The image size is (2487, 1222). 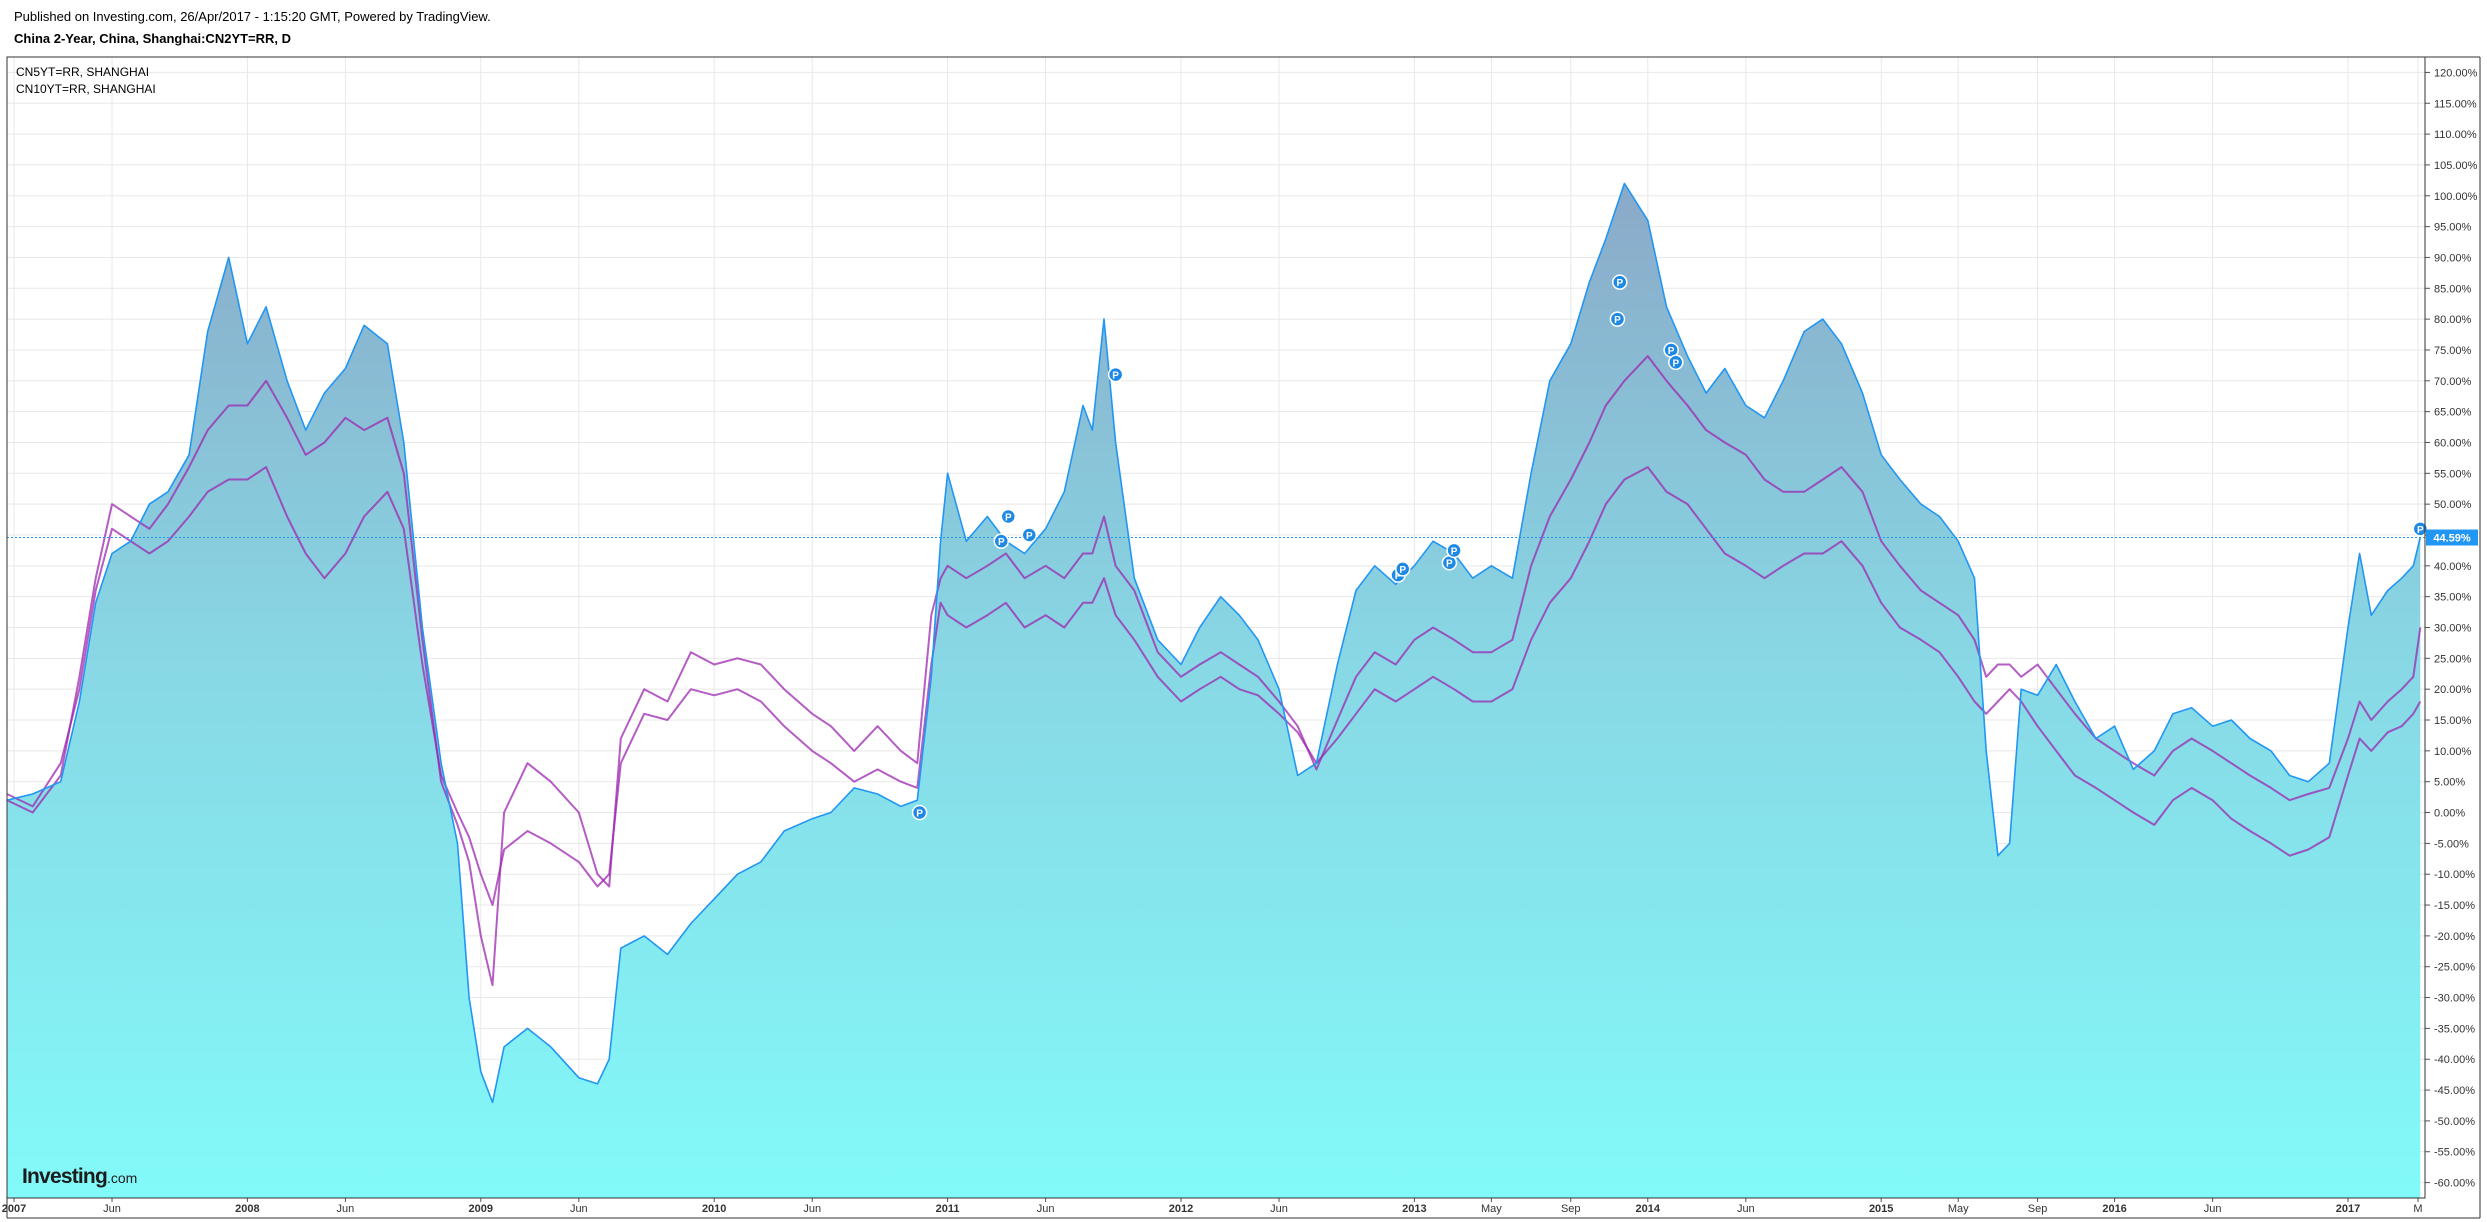 What do you see at coordinates (1181, 1209) in the screenshot?
I see `x-tick-label: 2012` at bounding box center [1181, 1209].